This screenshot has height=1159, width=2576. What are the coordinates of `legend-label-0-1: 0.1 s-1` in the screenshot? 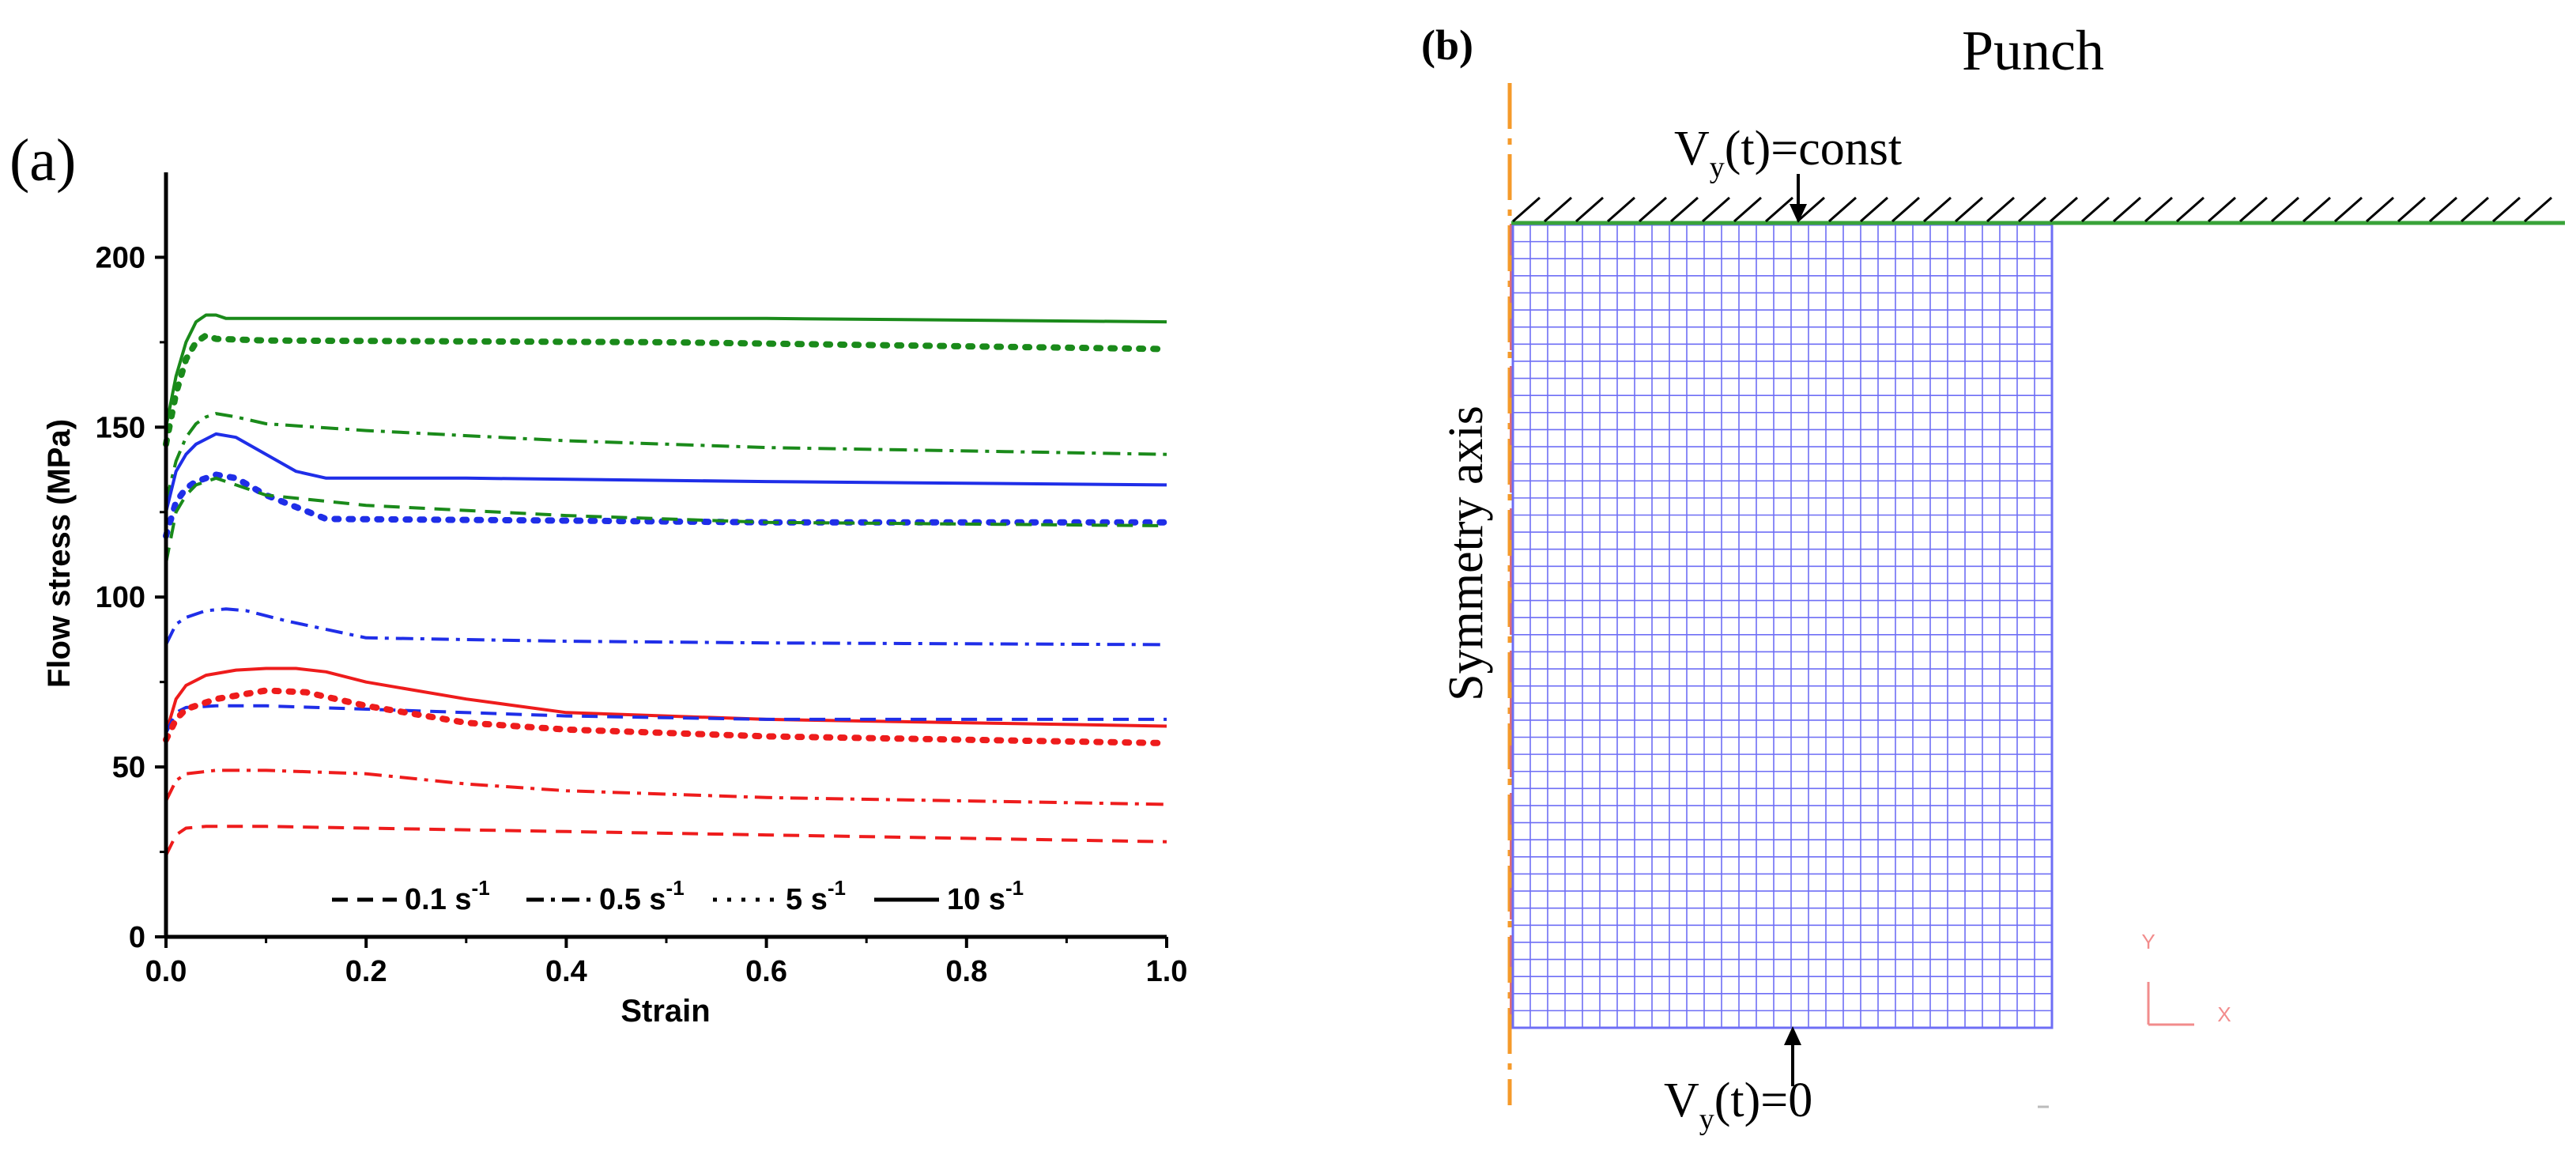 It's located at (447, 896).